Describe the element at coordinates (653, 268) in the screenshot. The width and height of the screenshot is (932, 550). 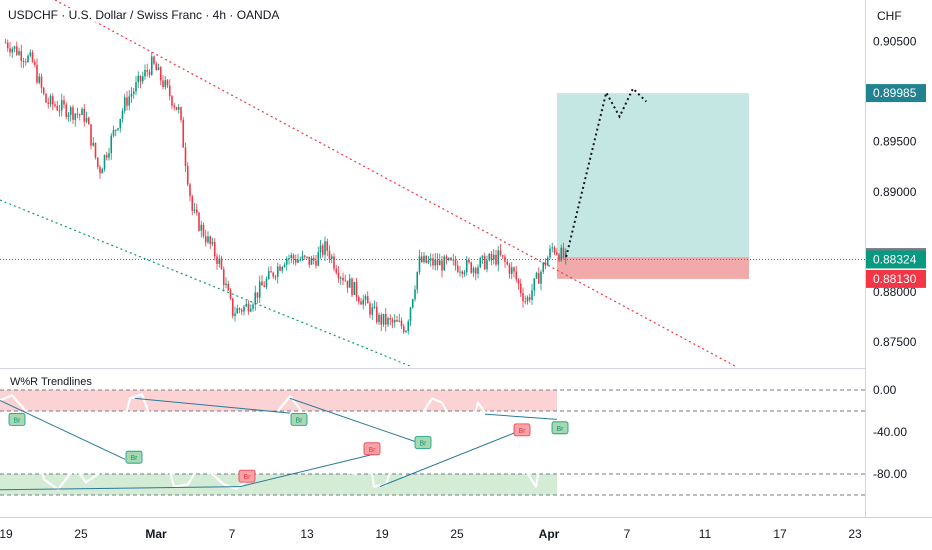
I see `stop-zone` at that location.